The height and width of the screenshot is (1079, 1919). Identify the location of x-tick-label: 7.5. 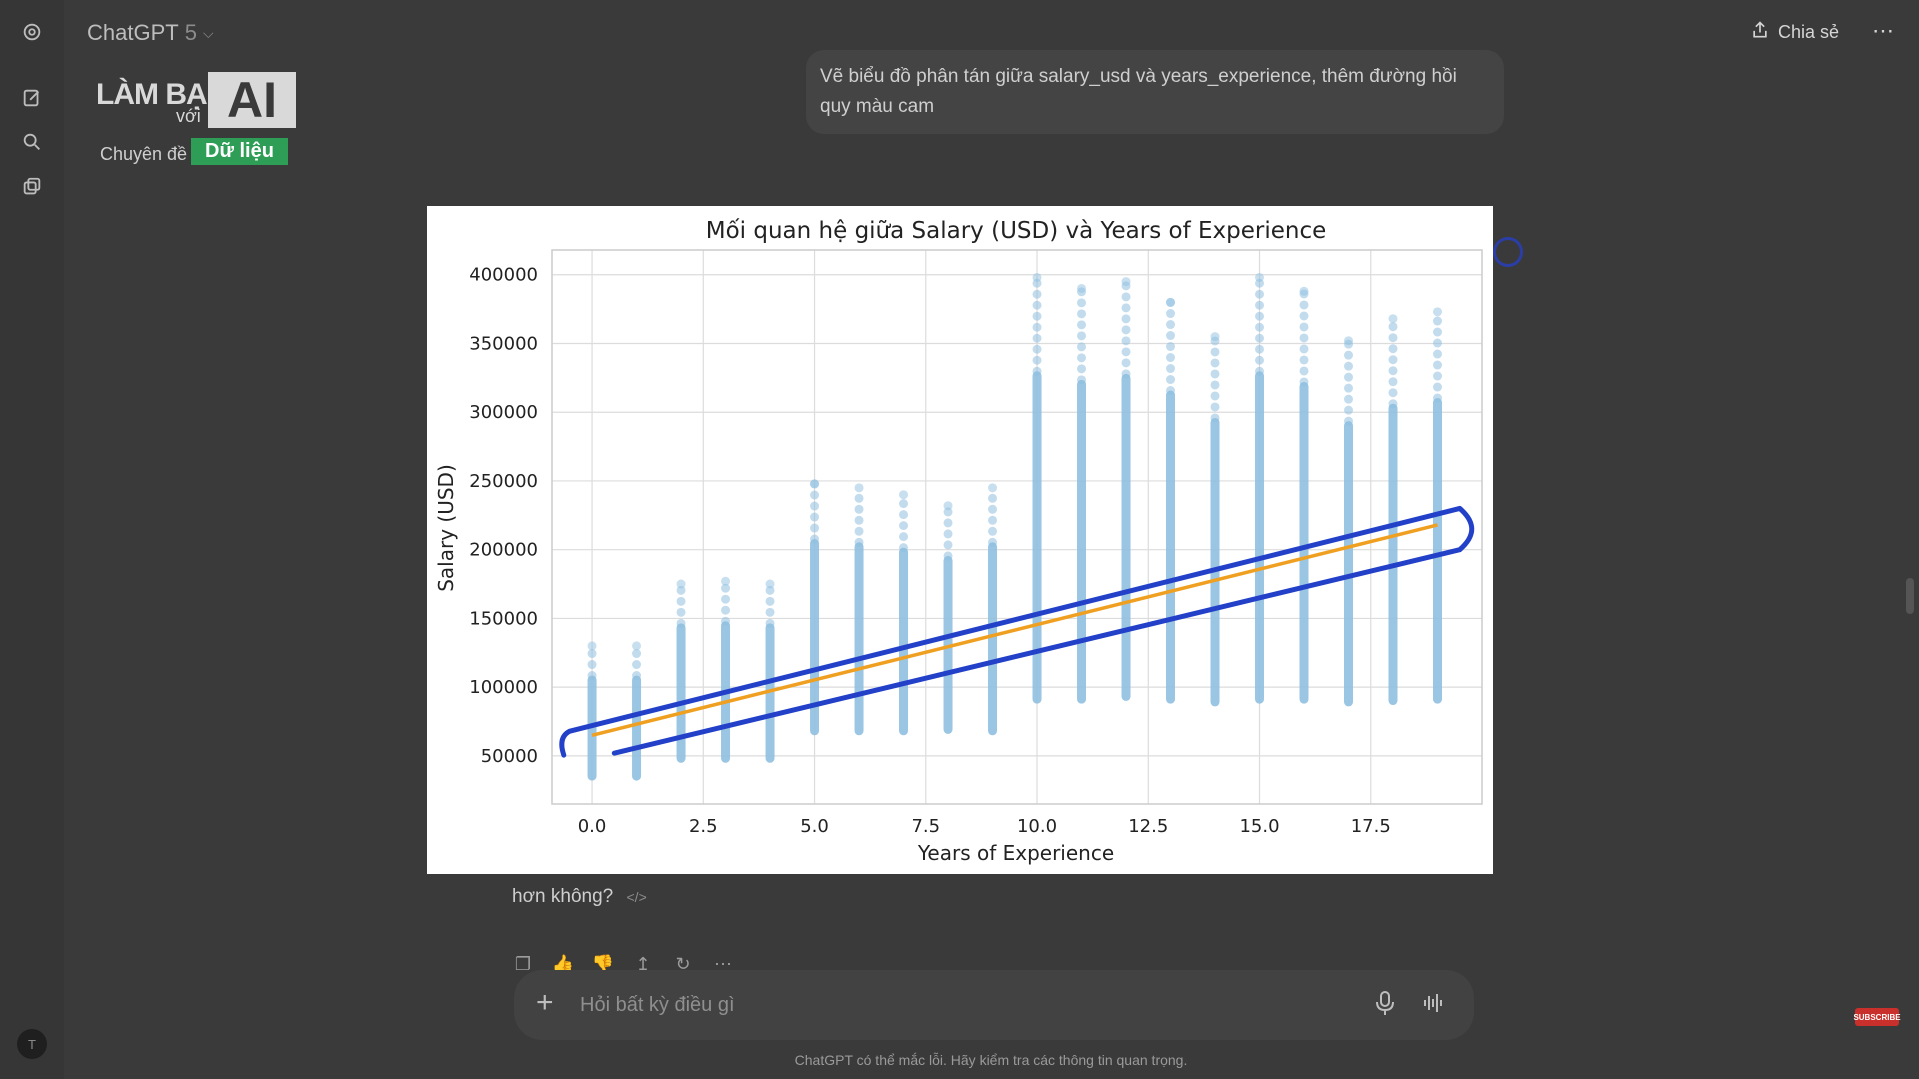
(925, 826).